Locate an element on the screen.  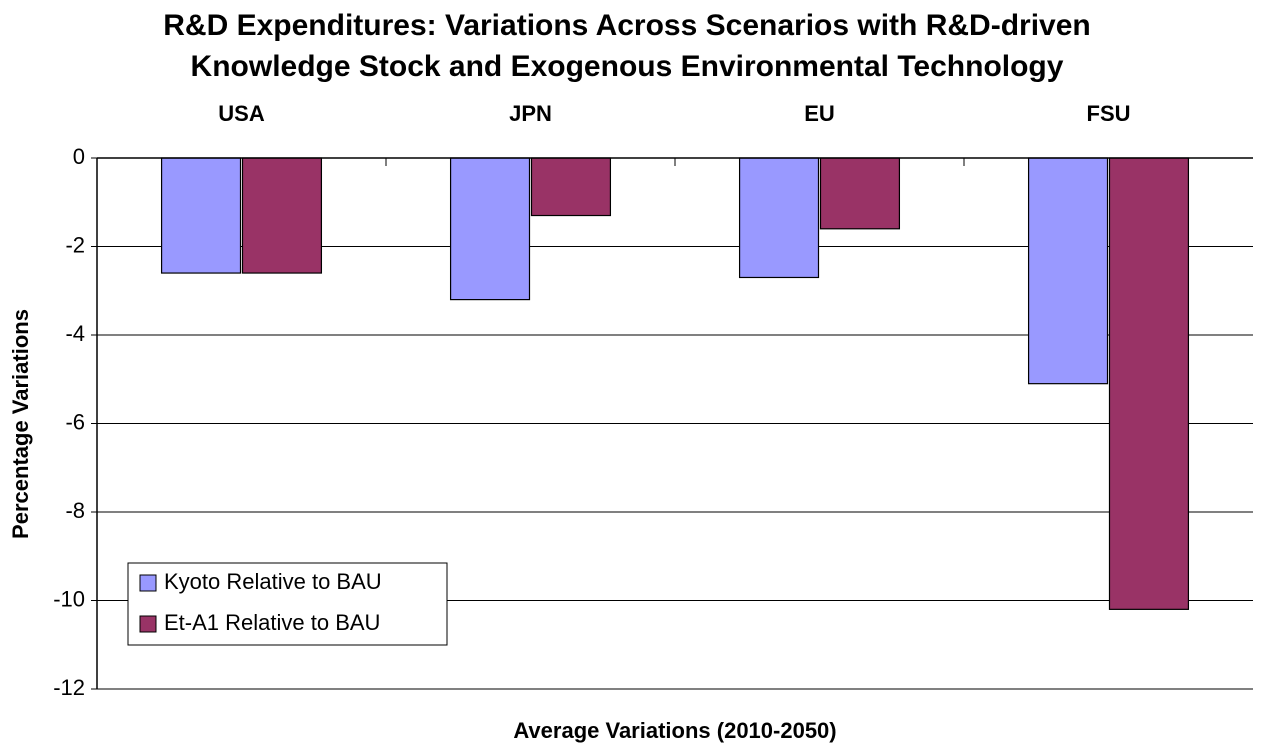
category-label: USA is located at coordinates (241, 113).